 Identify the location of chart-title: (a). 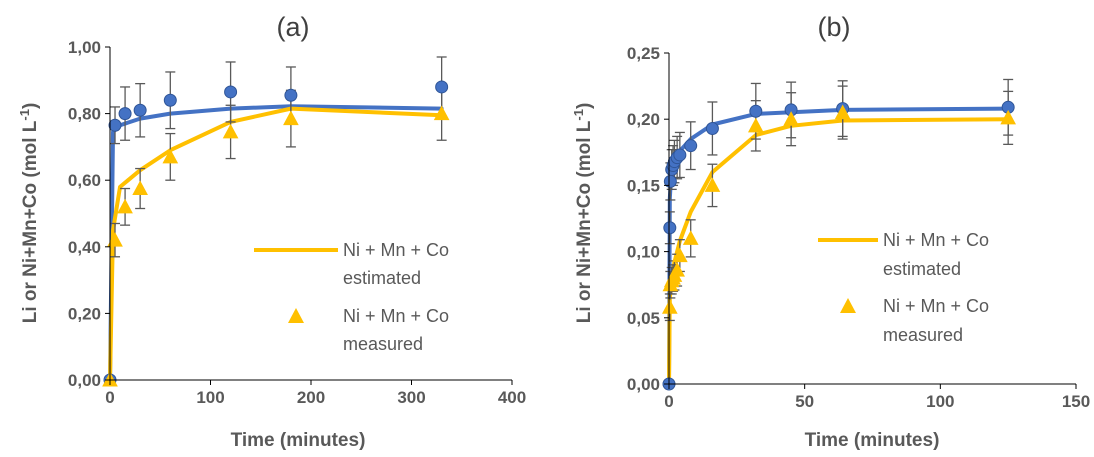
(293, 27).